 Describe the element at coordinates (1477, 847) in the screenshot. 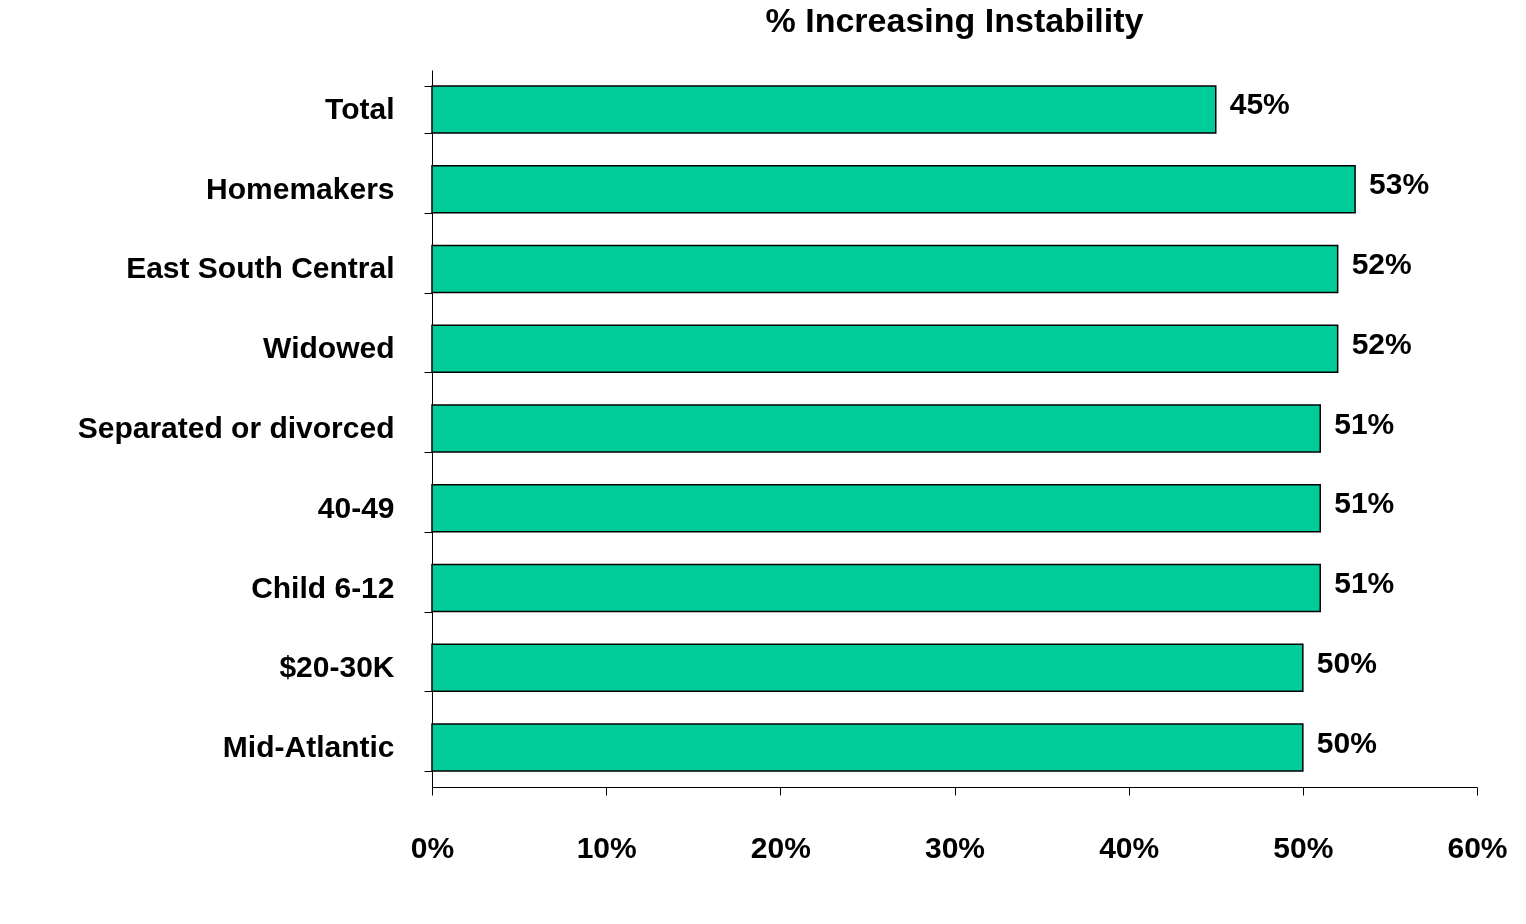

I see `x-tick-label: 60%` at that location.